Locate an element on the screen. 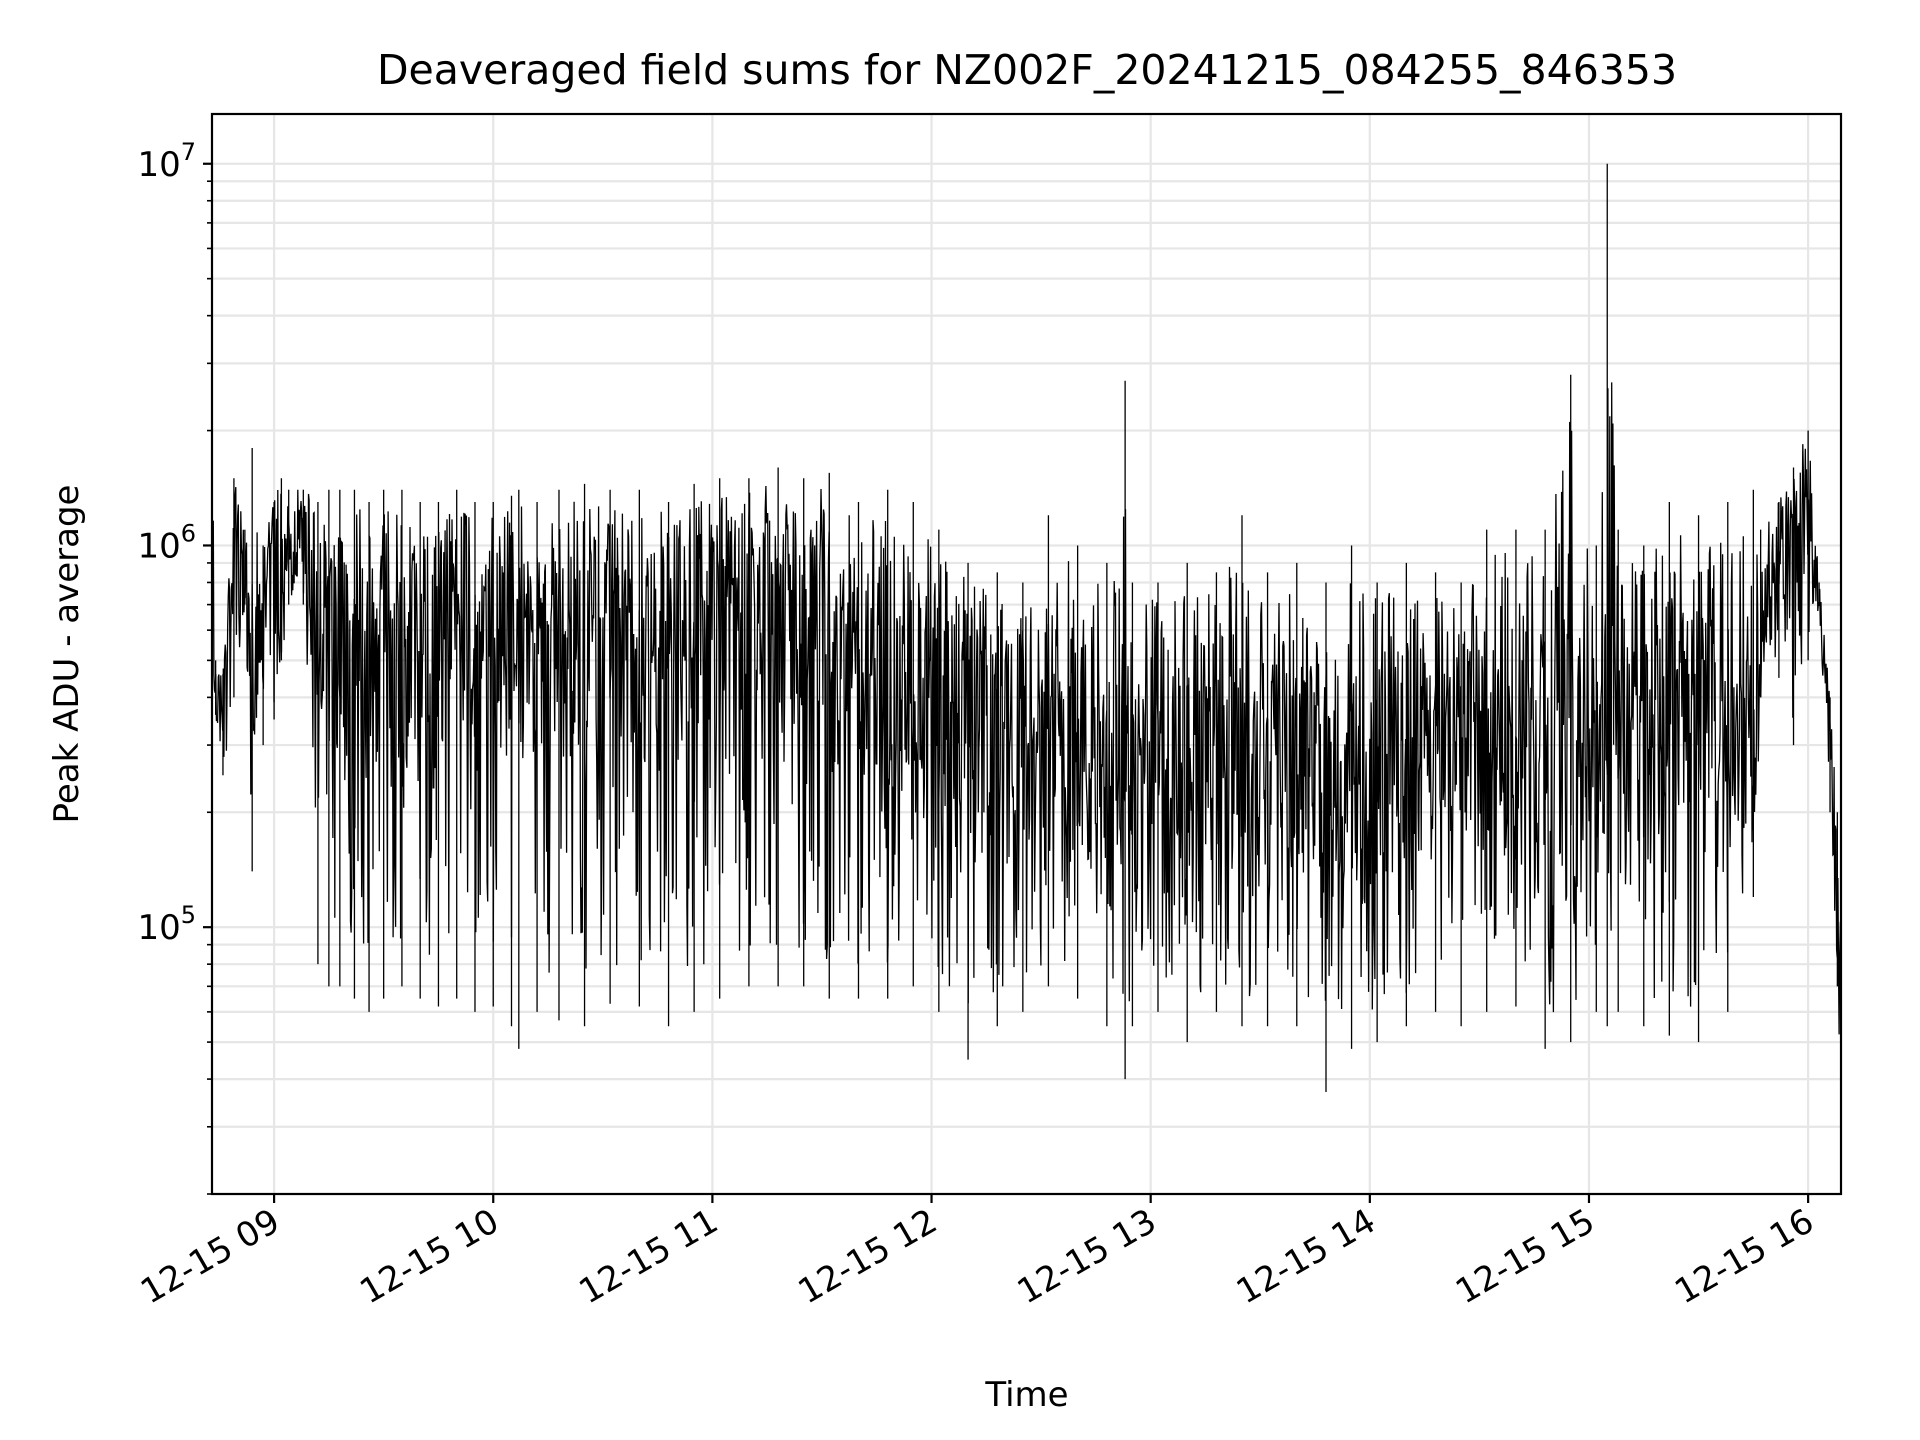 The image size is (1920, 1440). y-tick-label: 10⁷ is located at coordinates (166, 161).